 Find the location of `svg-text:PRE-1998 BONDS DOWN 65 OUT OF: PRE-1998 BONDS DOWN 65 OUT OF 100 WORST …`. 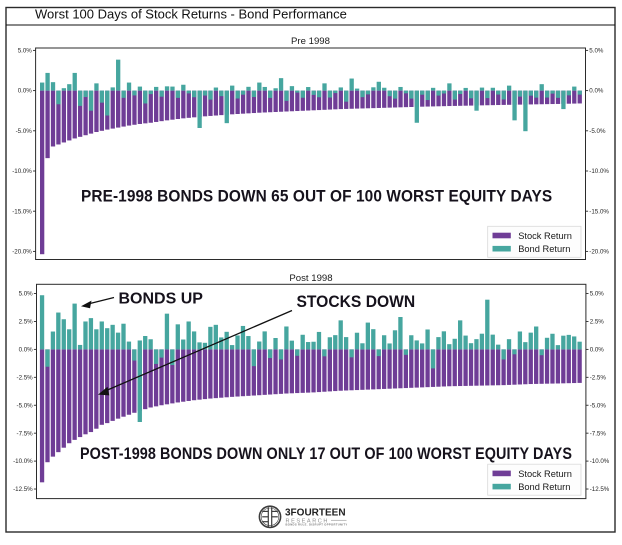

svg-text:PRE-1998 BONDS DOWN 65 OUT OF: PRE-1998 BONDS DOWN 65 OUT OF 100 WORST … is located at coordinates (316, 196).